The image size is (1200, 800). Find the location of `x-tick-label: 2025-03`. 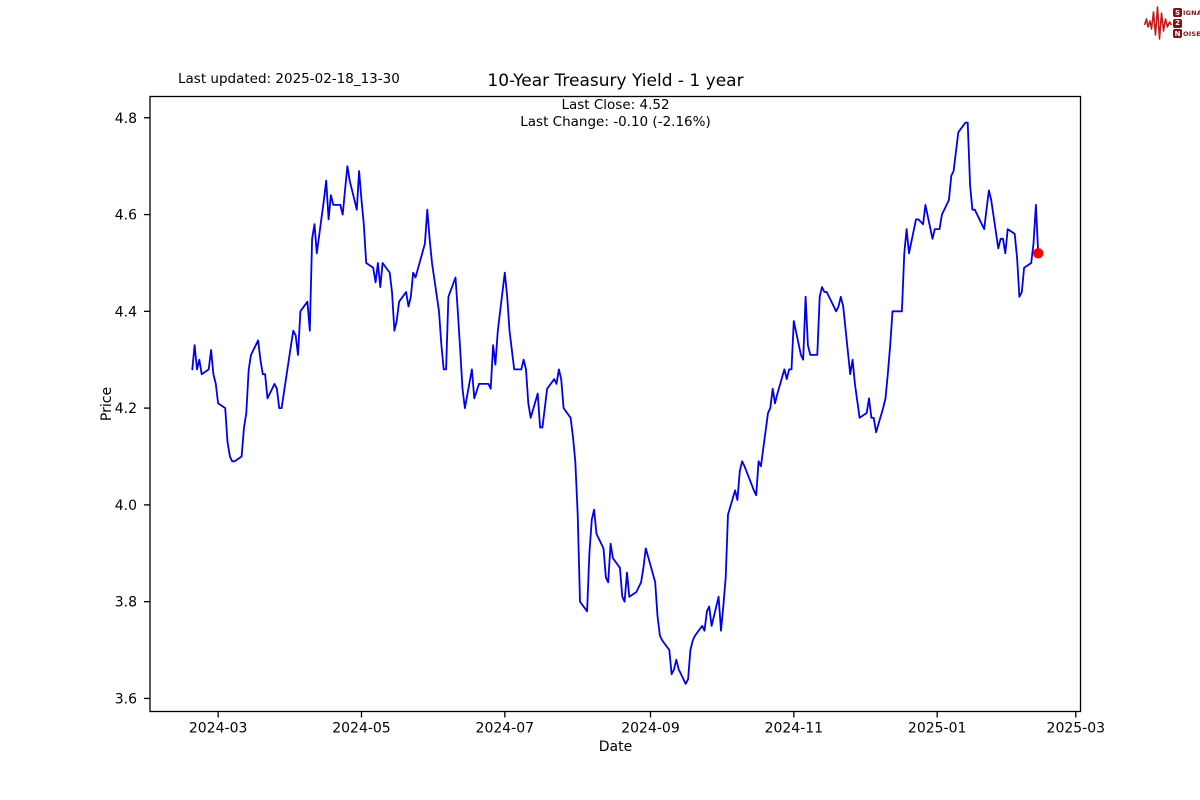

x-tick-label: 2025-03 is located at coordinates (1076, 729).